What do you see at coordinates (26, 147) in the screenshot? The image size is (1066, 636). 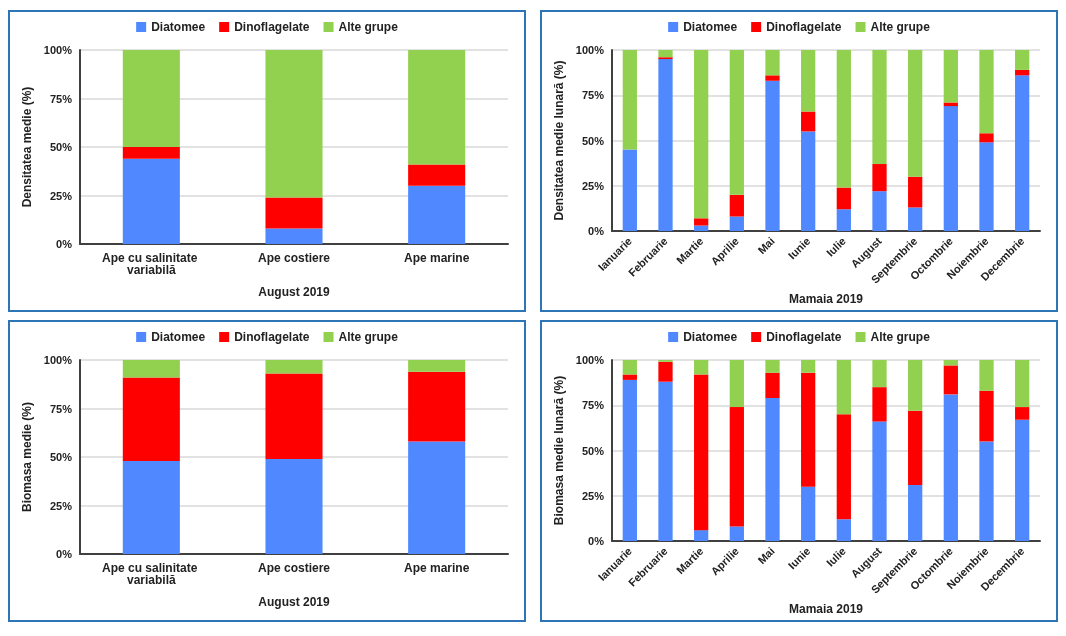 I see `y-axis-title: Densitatea medie (%)` at bounding box center [26, 147].